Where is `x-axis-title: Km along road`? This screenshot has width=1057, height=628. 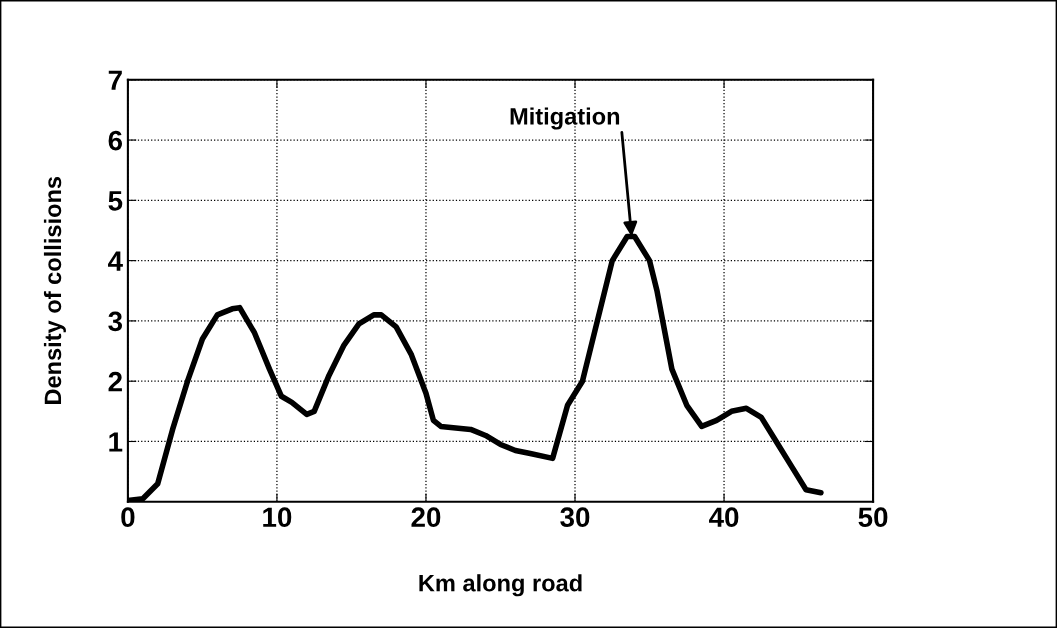
x-axis-title: Km along road is located at coordinates (500, 585).